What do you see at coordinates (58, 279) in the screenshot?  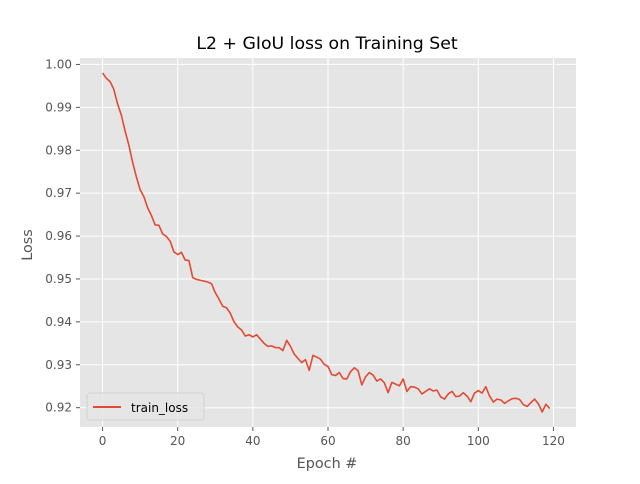 I see `y-tick-label: 0.95` at bounding box center [58, 279].